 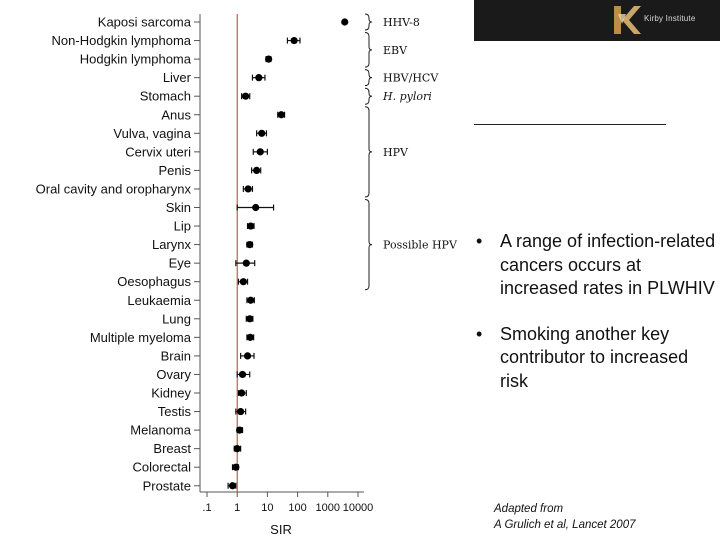 What do you see at coordinates (176, 114) in the screenshot?
I see `category-label: Anus` at bounding box center [176, 114].